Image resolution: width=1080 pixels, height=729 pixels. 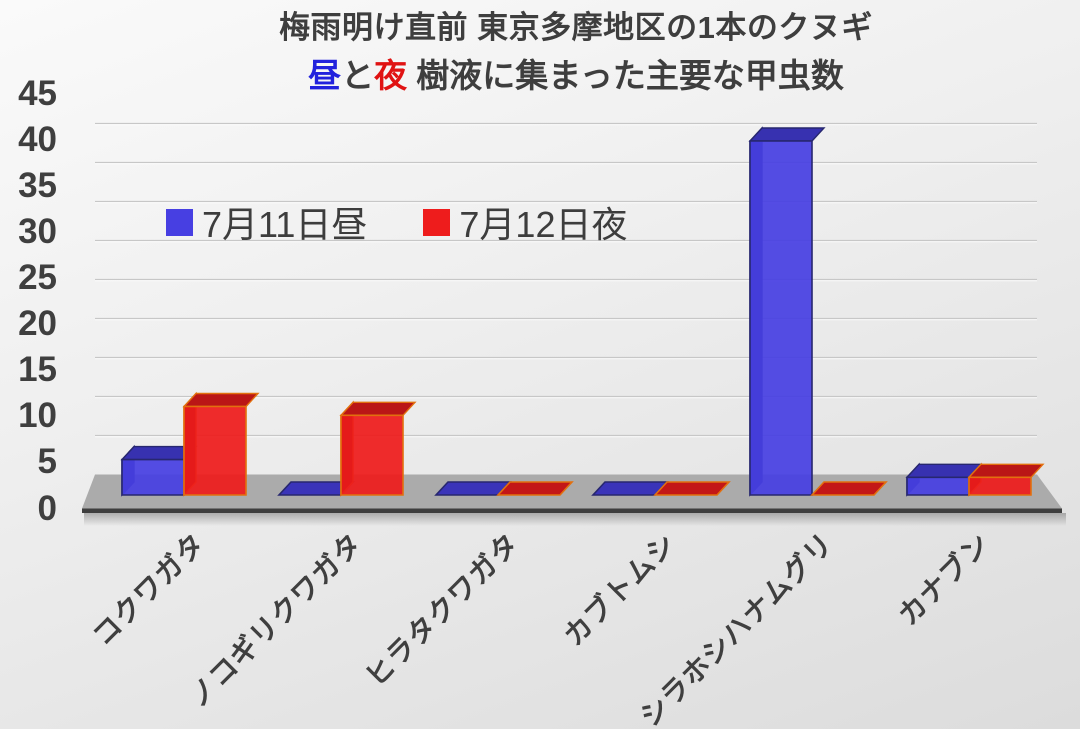 What do you see at coordinates (285, 224) in the screenshot?
I see `legend-label: 7月11日昼` at bounding box center [285, 224].